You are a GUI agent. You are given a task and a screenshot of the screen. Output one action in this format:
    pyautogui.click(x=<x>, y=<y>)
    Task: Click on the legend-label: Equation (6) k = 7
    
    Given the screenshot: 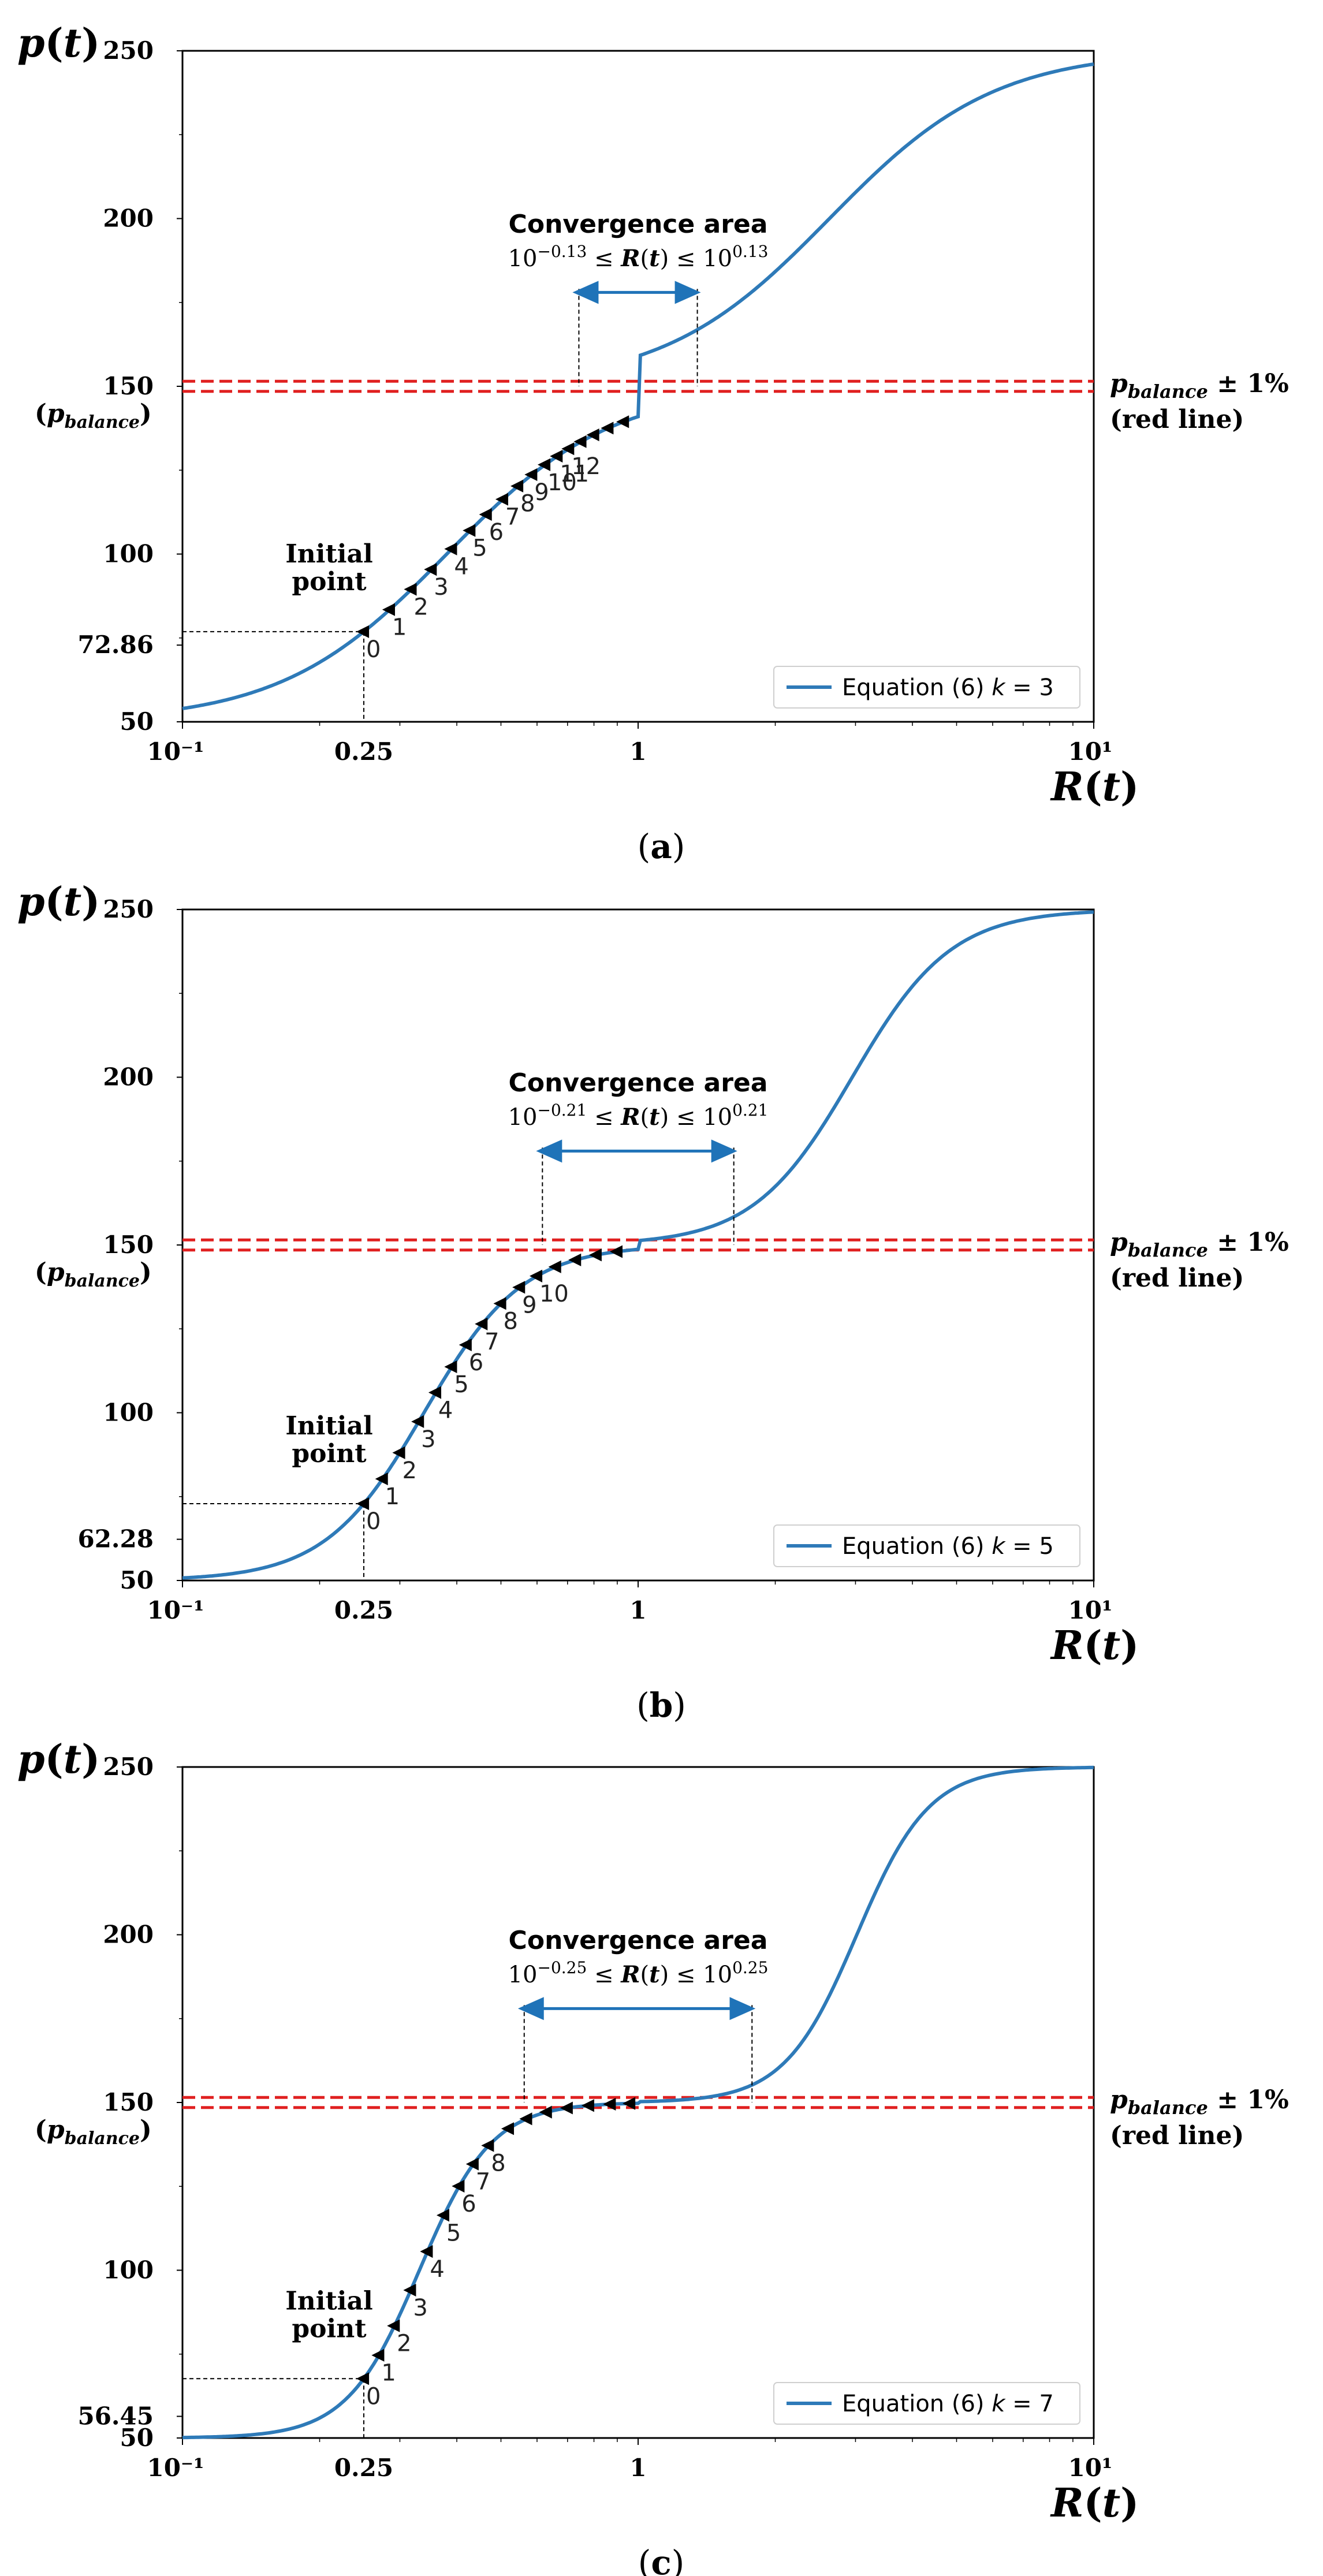 What is the action you would take?
    pyautogui.click(x=948, y=2404)
    